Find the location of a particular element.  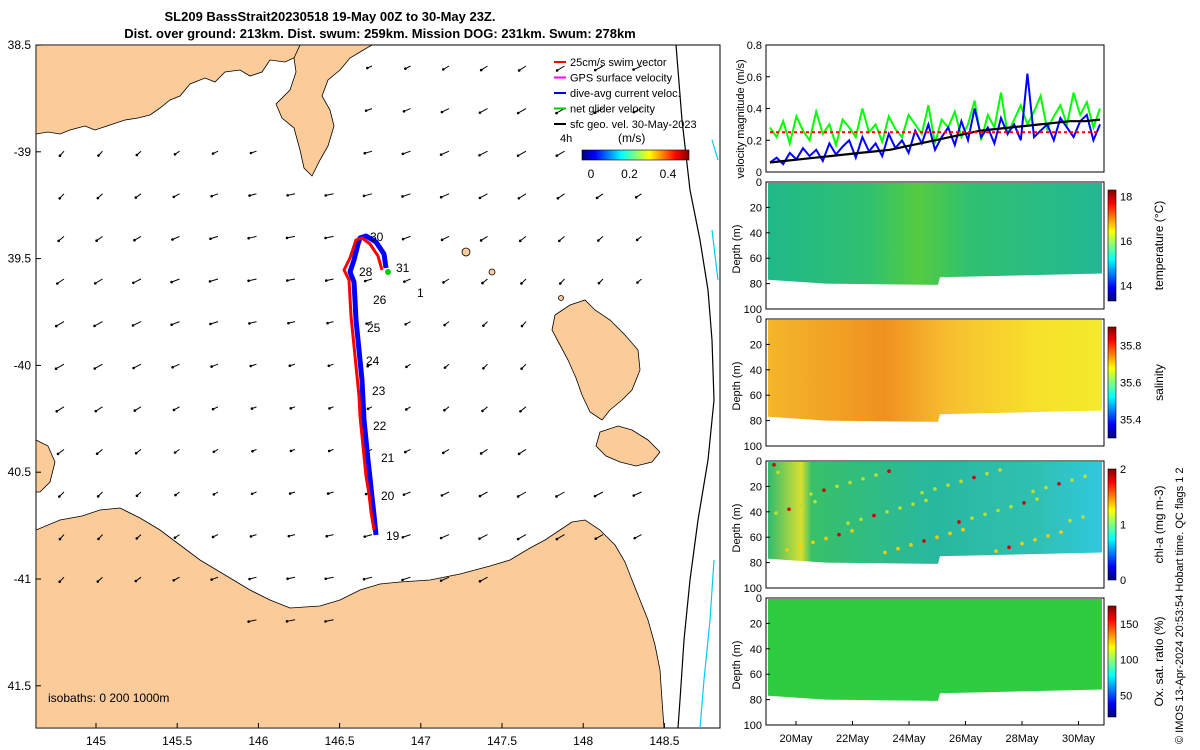

track-day-label: 1 is located at coordinates (420, 293).